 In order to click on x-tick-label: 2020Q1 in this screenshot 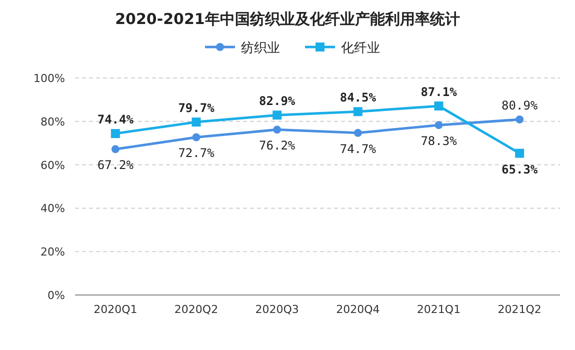, I will do `click(116, 309)`.